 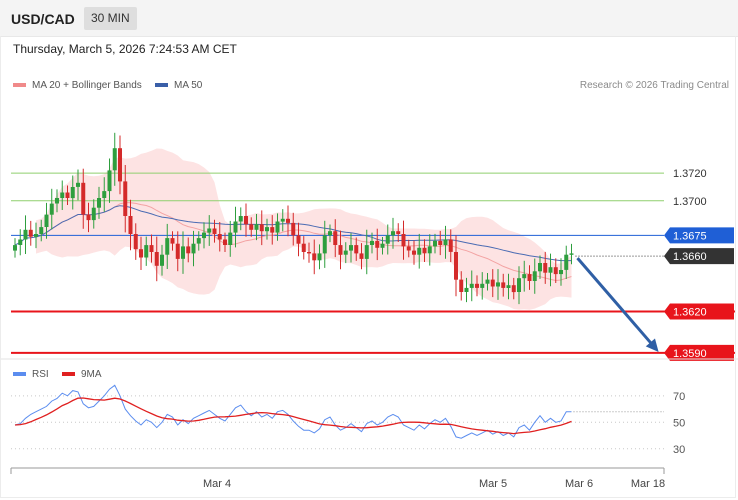 I want to click on rsi-swatch, so click(x=19, y=374).